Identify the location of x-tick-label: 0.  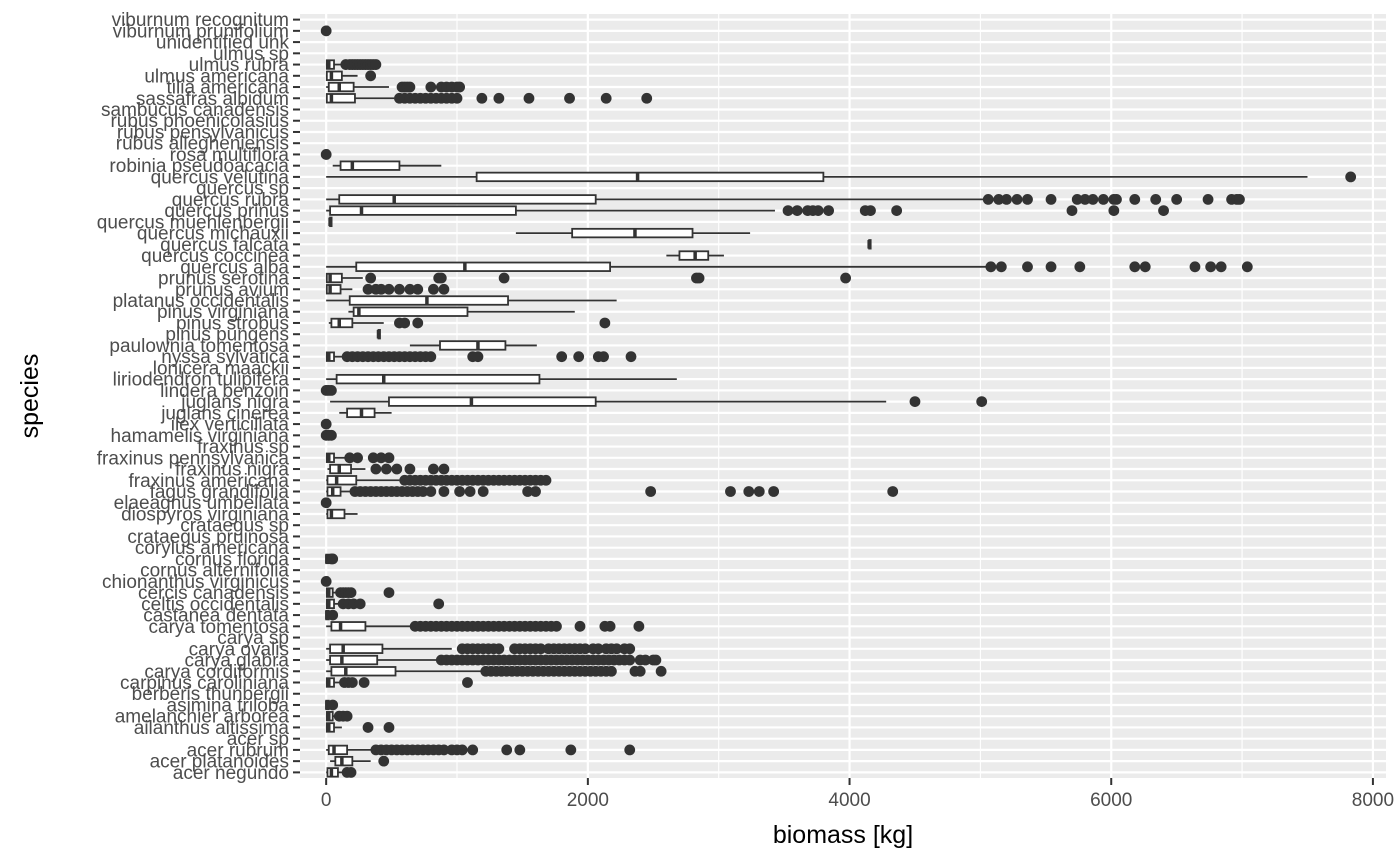
(326, 800).